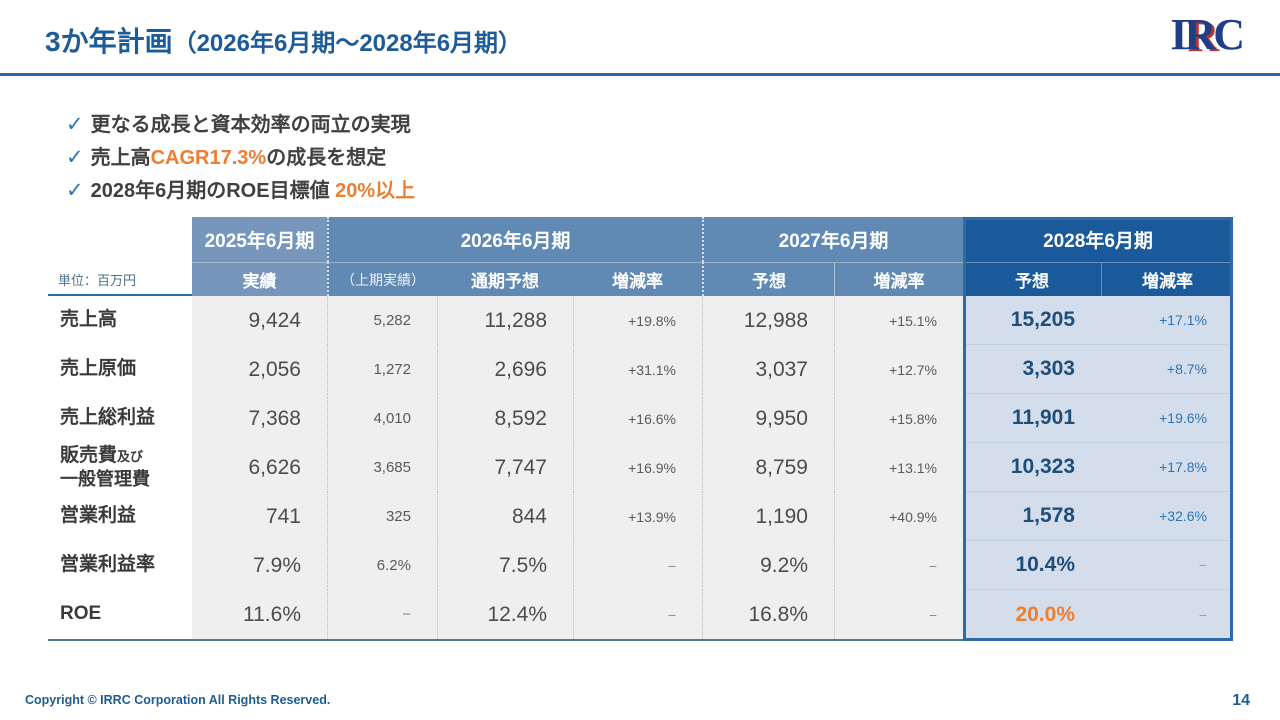 The width and height of the screenshot is (1280, 720). What do you see at coordinates (259, 516) in the screenshot?
I see `cell-2025-actual: 741` at bounding box center [259, 516].